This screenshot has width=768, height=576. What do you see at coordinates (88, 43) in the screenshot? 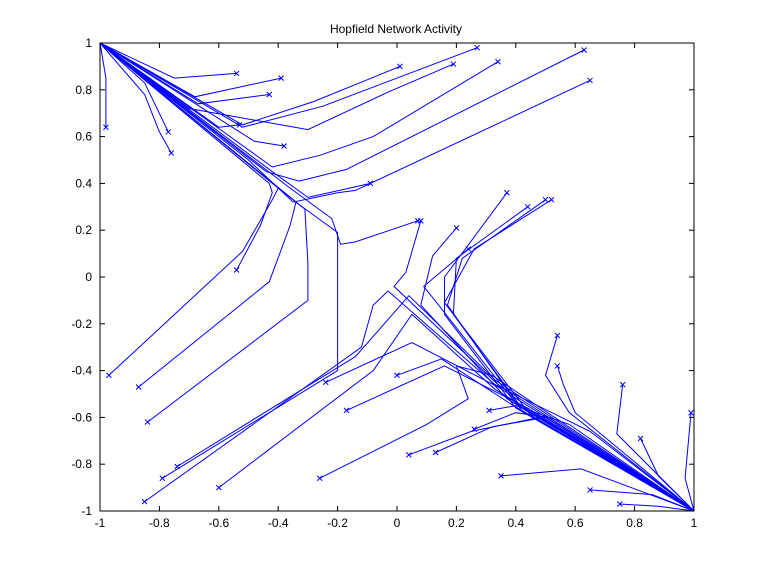
I see `y-tick-label: 1` at bounding box center [88, 43].